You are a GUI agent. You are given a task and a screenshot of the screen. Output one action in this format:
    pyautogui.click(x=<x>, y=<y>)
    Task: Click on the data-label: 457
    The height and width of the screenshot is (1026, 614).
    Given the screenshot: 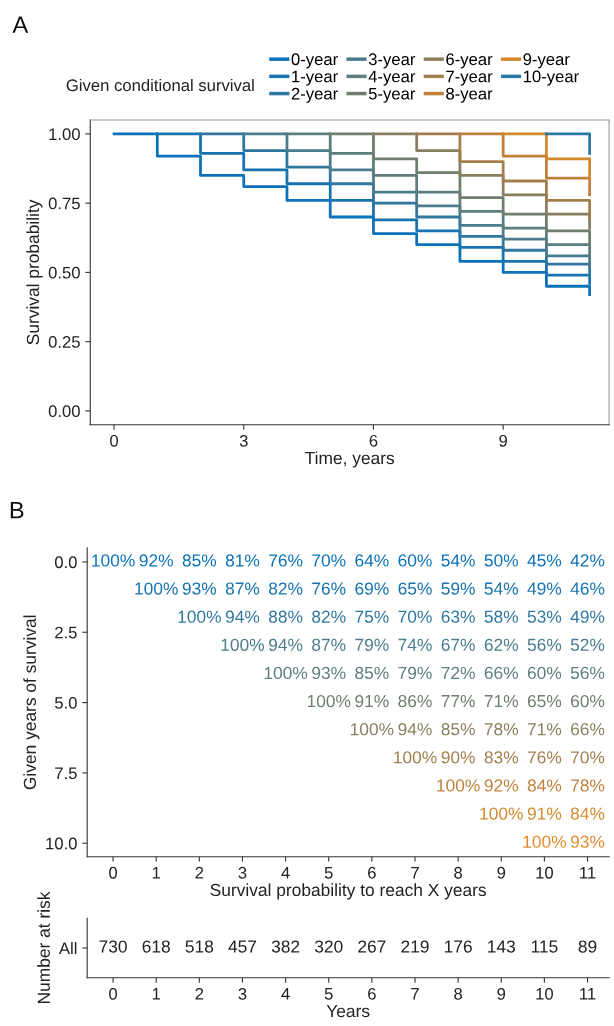 What is the action you would take?
    pyautogui.click(x=242, y=946)
    